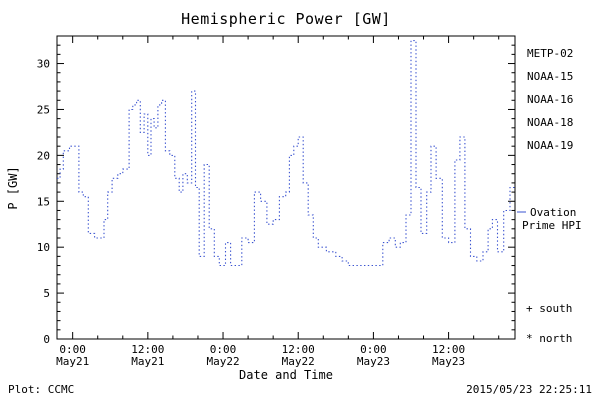 The width and height of the screenshot is (600, 400). Describe the element at coordinates (550, 76) in the screenshot. I see `legend-item-noaa-15: NOAA-15` at that location.